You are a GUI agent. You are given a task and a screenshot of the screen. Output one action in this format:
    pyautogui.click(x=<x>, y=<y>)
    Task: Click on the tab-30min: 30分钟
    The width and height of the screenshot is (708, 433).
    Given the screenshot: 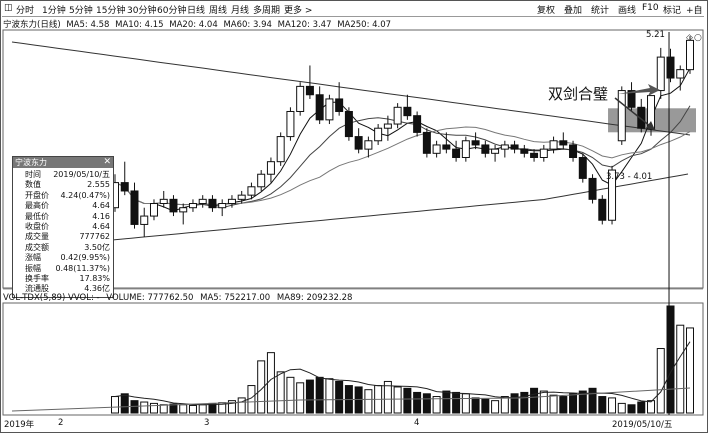 What is the action you would take?
    pyautogui.click(x=142, y=11)
    